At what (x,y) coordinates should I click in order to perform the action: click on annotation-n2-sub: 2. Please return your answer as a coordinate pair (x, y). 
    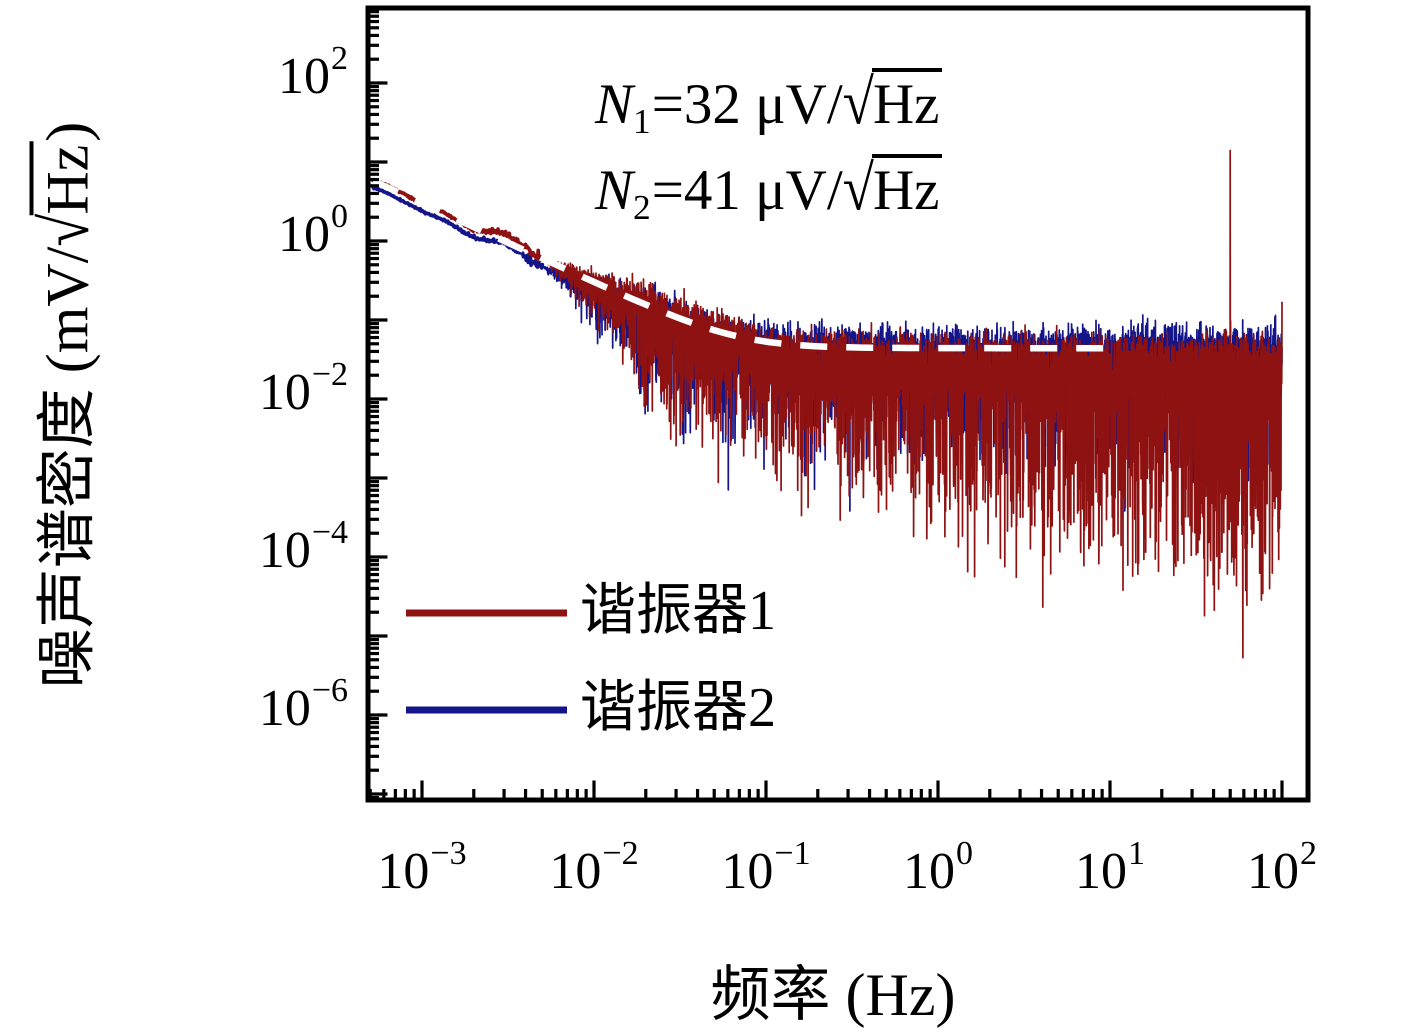
    Looking at the image, I should click on (642, 207).